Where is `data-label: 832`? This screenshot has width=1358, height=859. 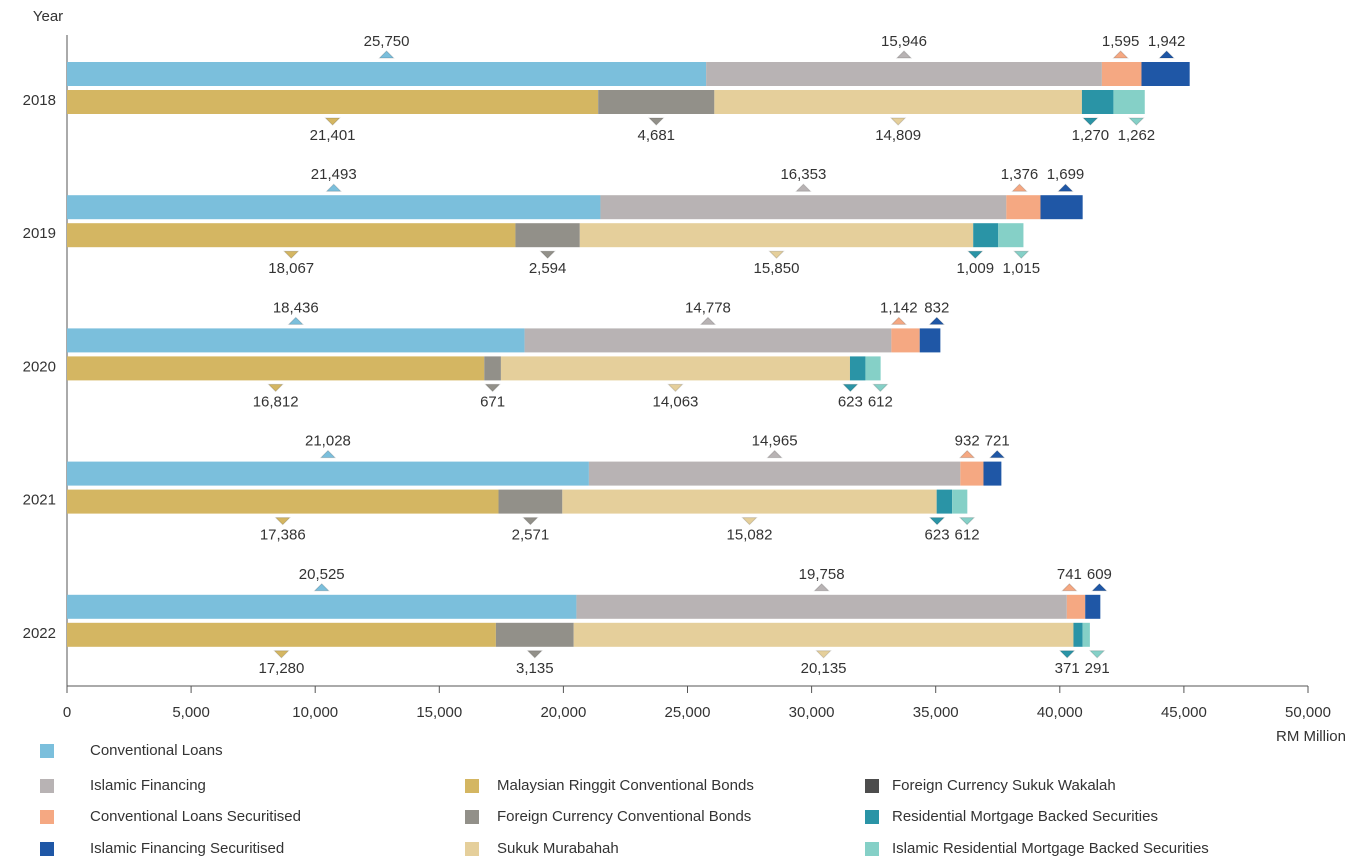
data-label: 832 is located at coordinates (936, 307).